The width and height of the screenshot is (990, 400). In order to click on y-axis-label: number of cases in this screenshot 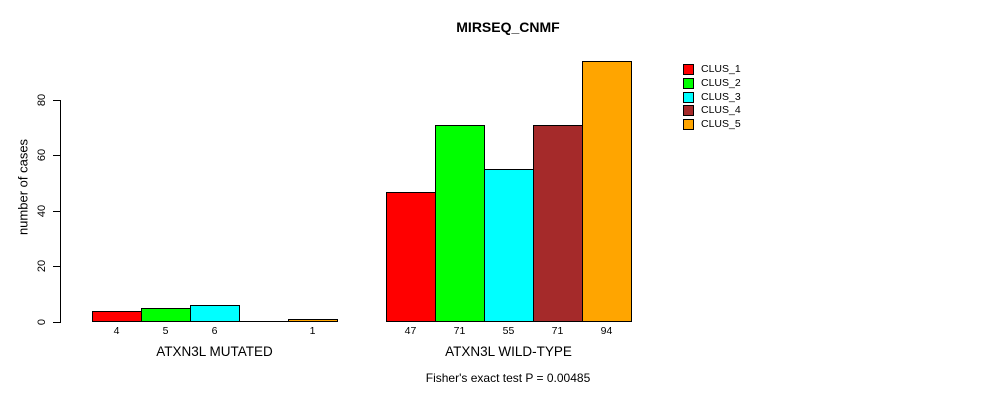, I will do `click(23, 187)`.